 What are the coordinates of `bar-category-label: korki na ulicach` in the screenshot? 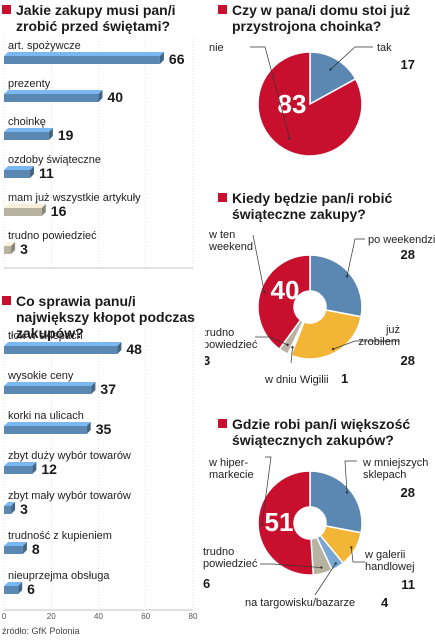 It's located at (46, 416).